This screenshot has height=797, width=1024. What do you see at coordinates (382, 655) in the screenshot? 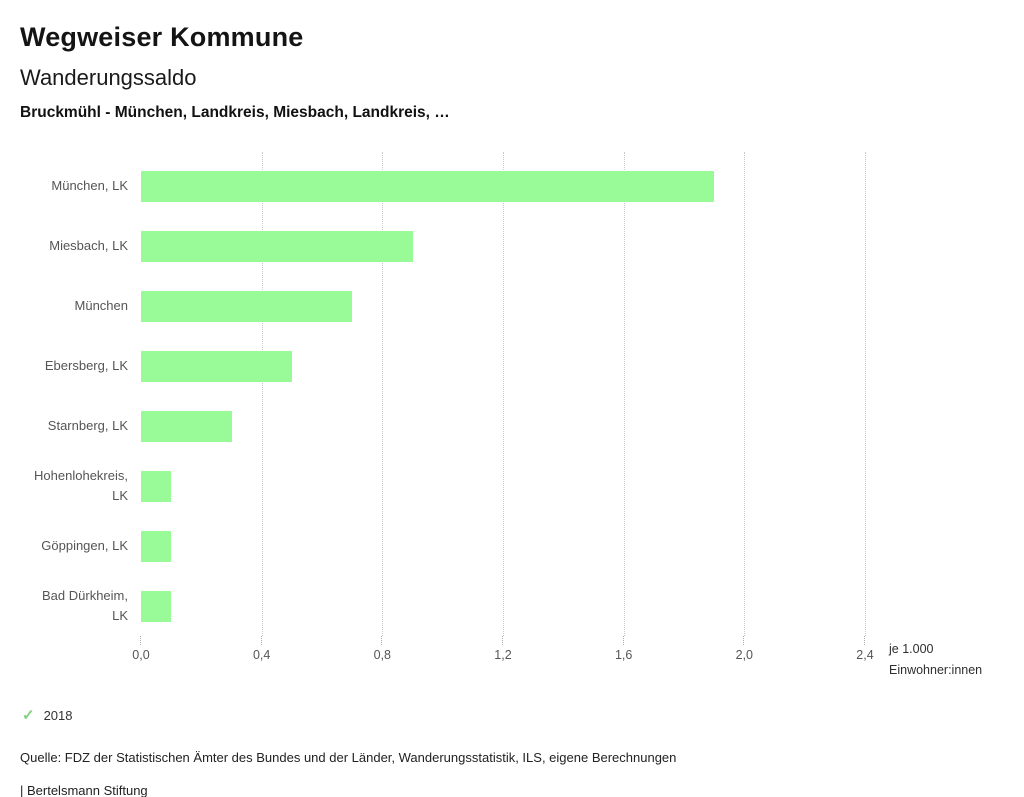
I see `x-tick-label: 0,8` at bounding box center [382, 655].